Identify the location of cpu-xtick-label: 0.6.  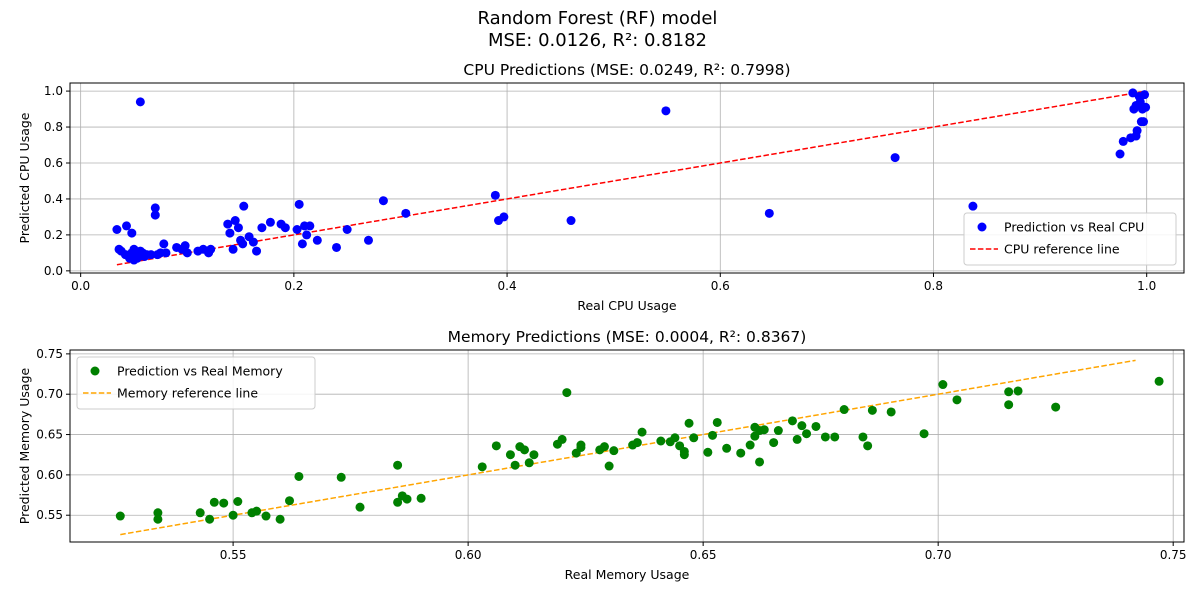
(720, 286).